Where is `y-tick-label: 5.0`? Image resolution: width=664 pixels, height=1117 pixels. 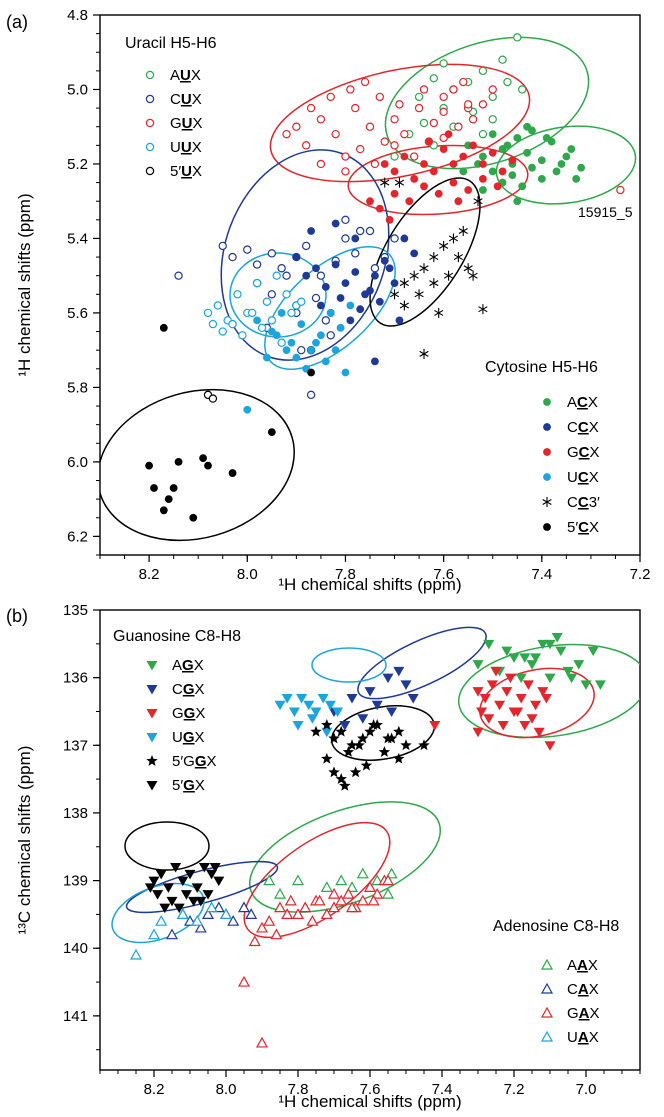 y-tick-label: 5.0 is located at coordinates (77, 89).